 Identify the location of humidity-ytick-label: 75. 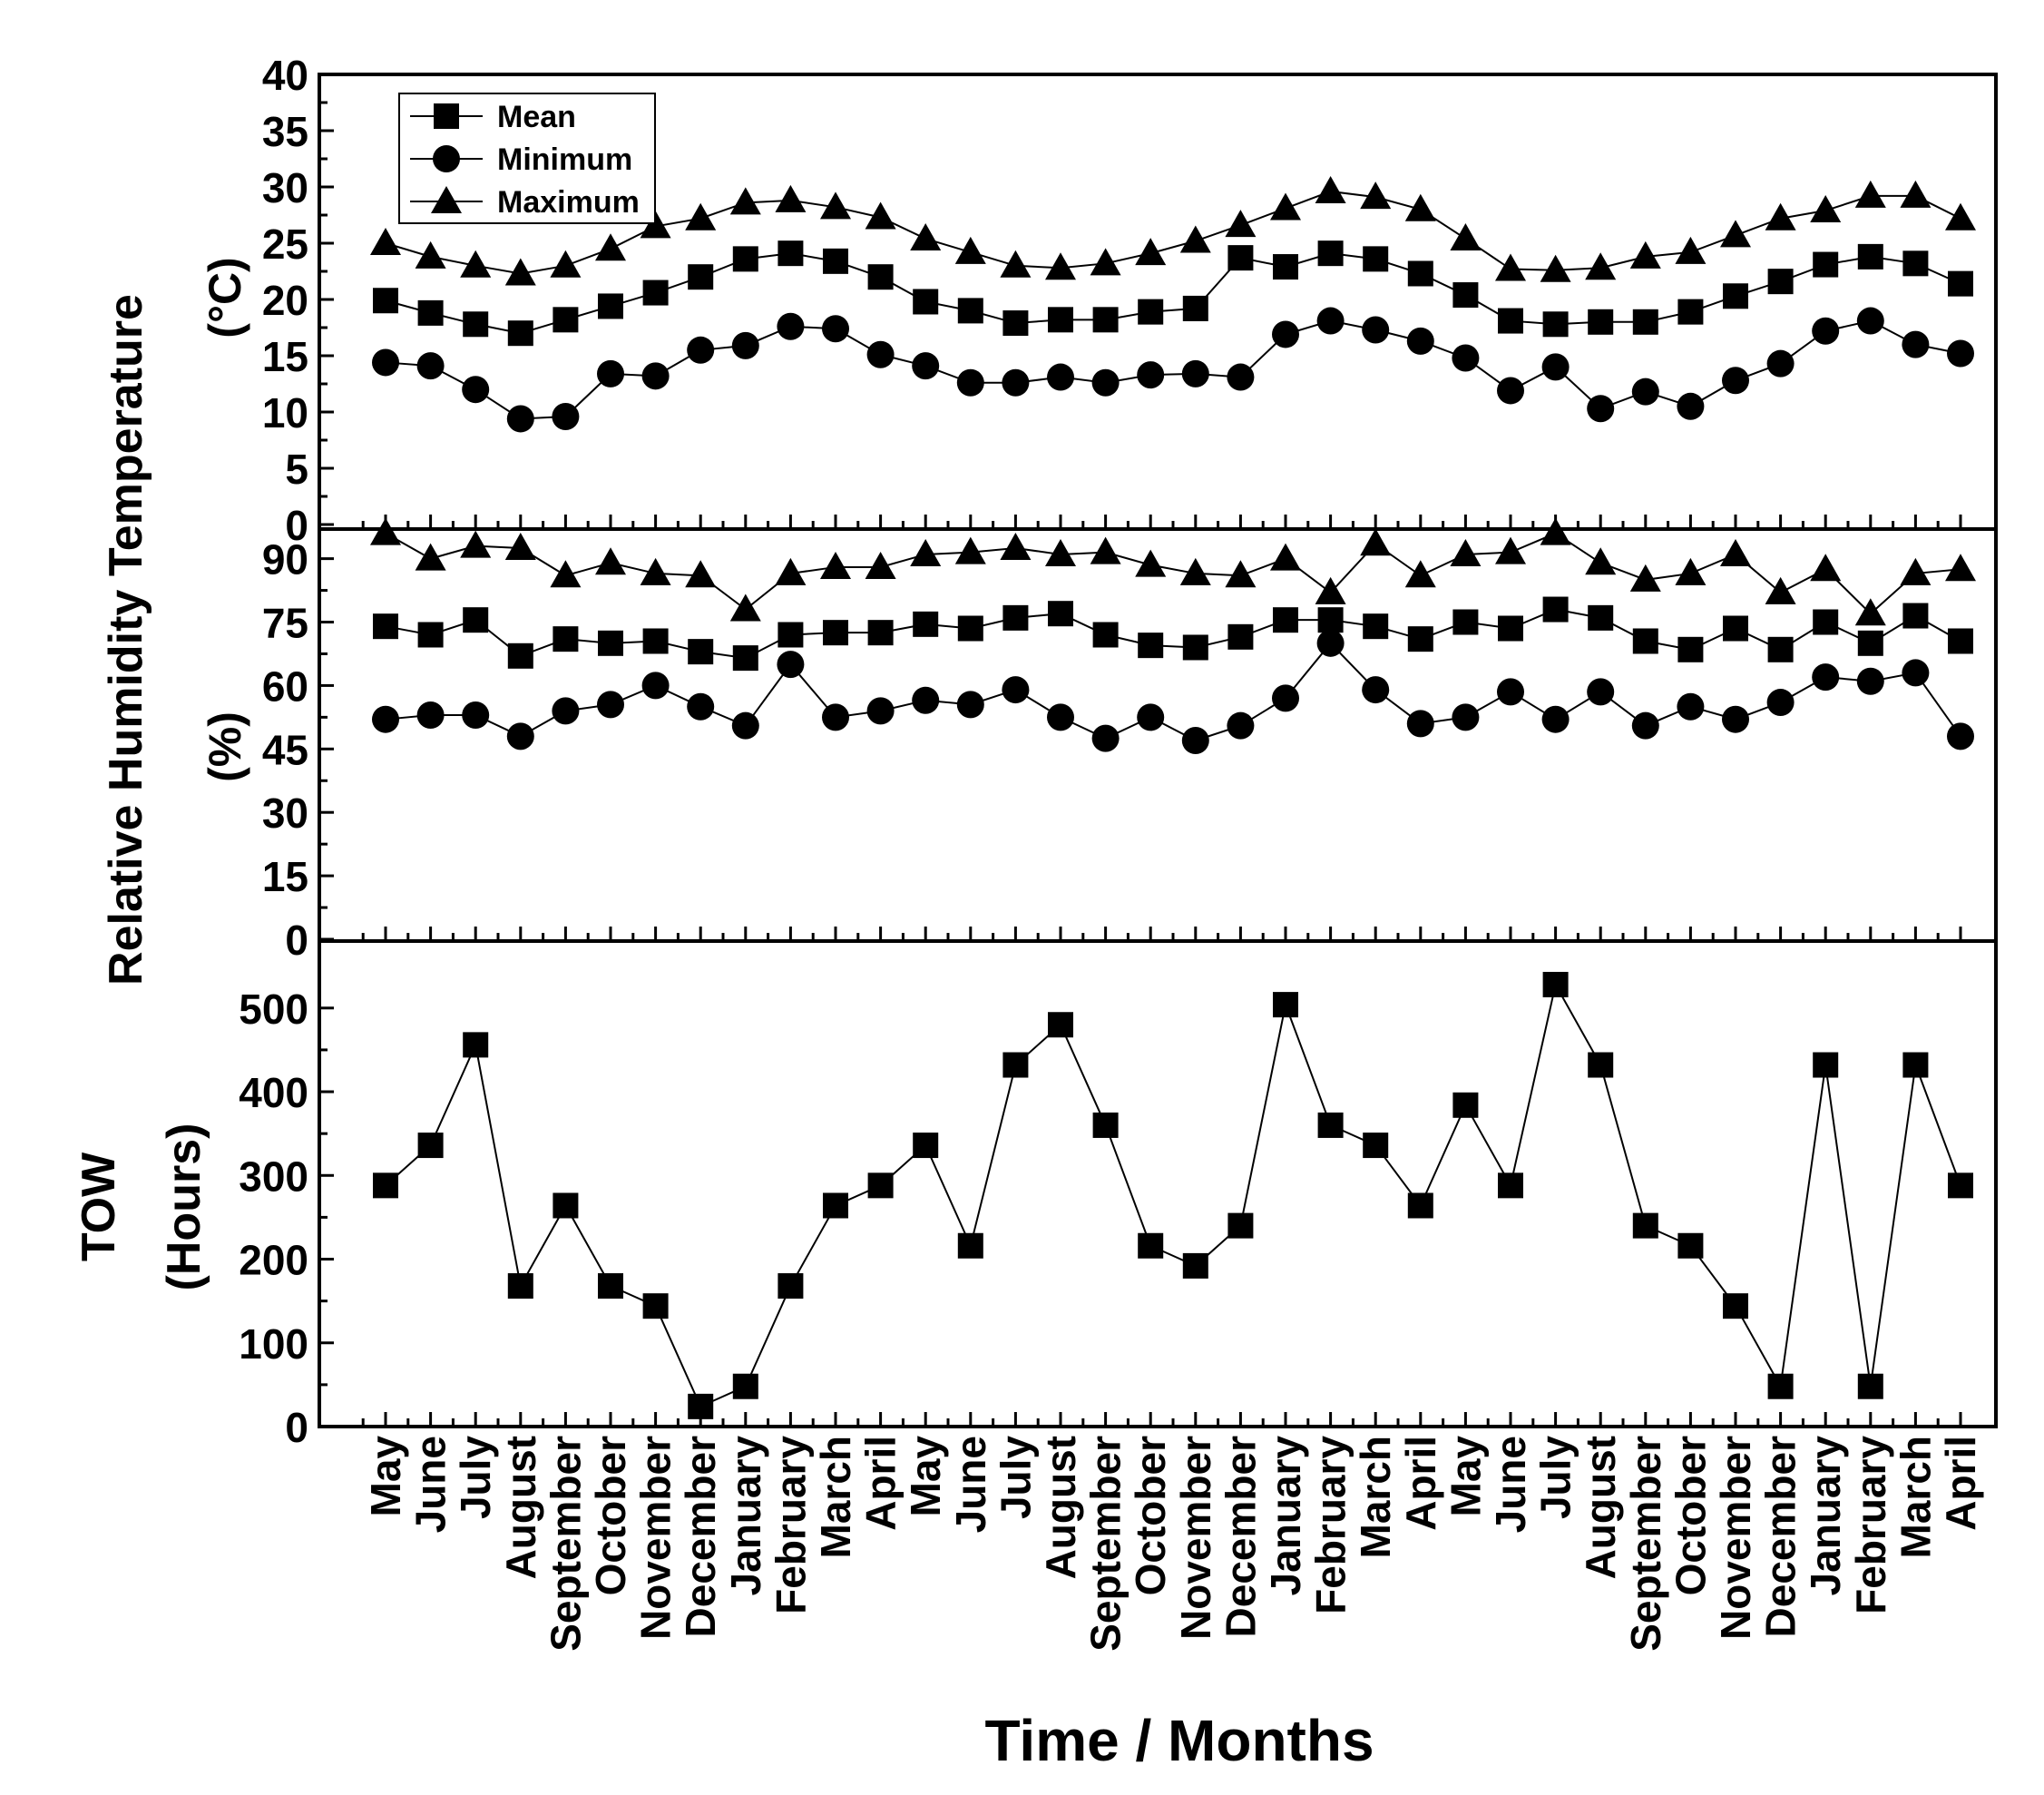
(285, 623).